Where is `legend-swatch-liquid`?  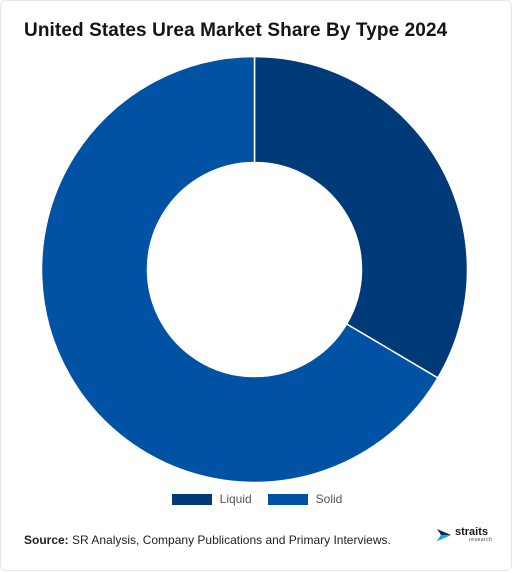
legend-swatch-liquid is located at coordinates (191, 499).